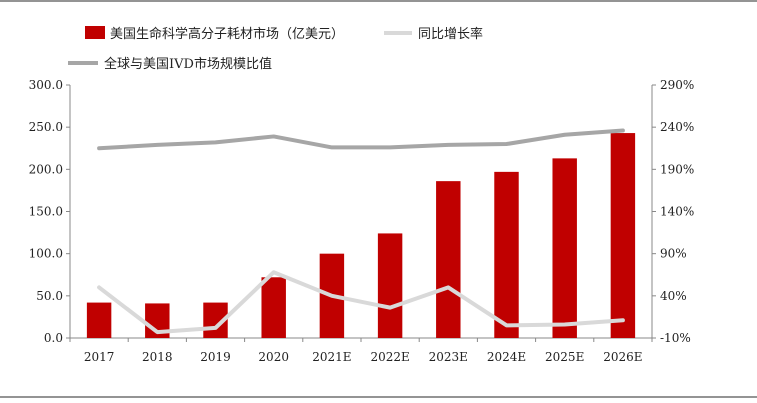 The width and height of the screenshot is (757, 403). I want to click on right-axis-ticks: -10% 40% 90% 140% 190% 240% 290%, so click(673, 211).